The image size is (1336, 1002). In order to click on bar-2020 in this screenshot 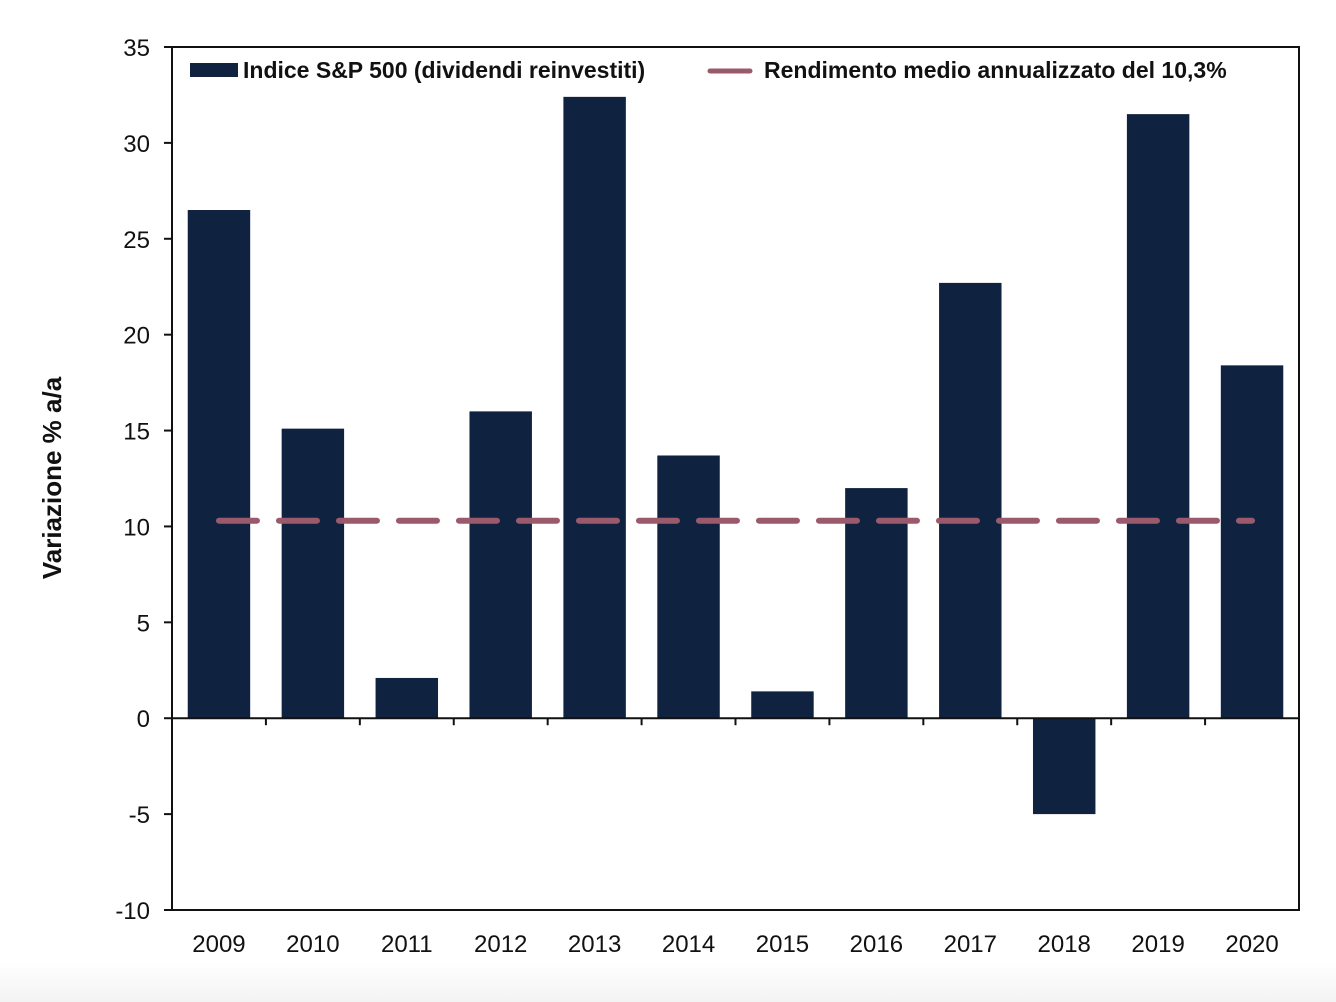, I will do `click(1252, 542)`.